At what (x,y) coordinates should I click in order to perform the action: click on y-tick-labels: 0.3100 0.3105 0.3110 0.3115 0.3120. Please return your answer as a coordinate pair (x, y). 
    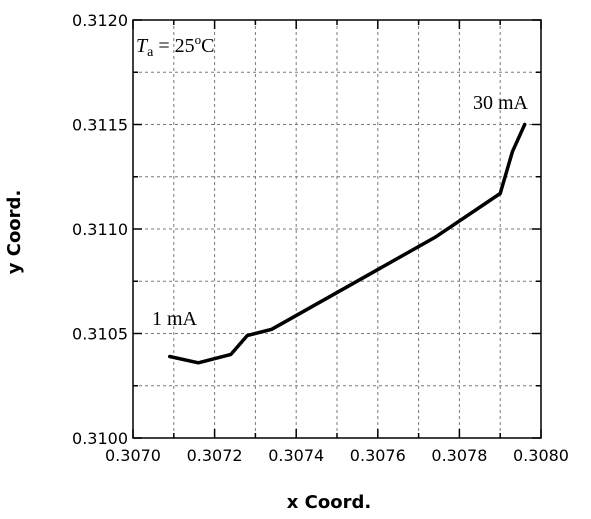
    Looking at the image, I should click on (100, 229).